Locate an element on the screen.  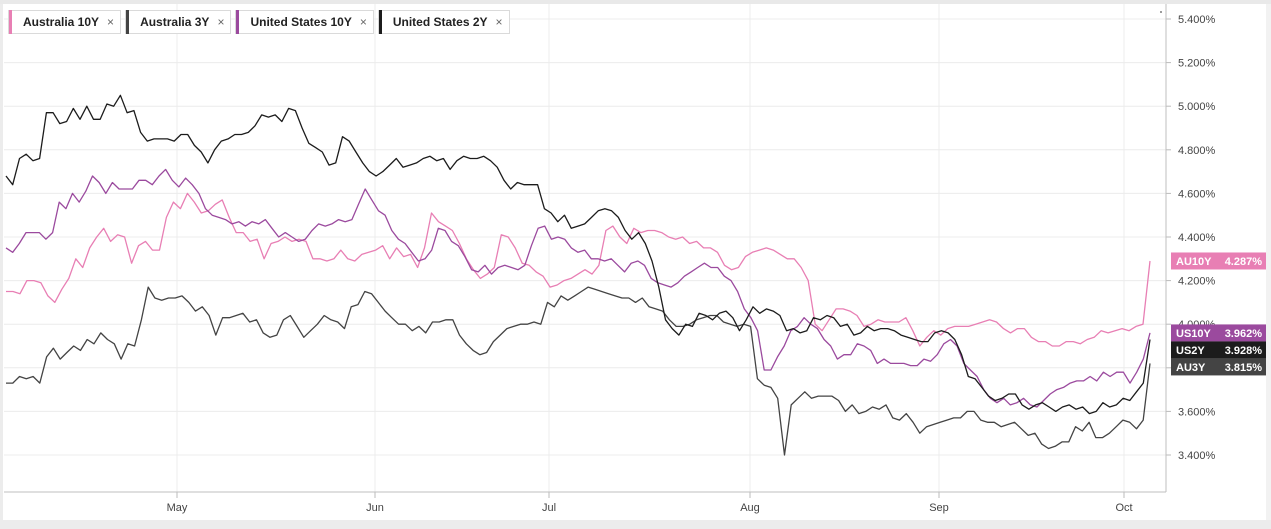
end-tag-au10y: AU10Y 4.287% is located at coordinates (1218, 261).